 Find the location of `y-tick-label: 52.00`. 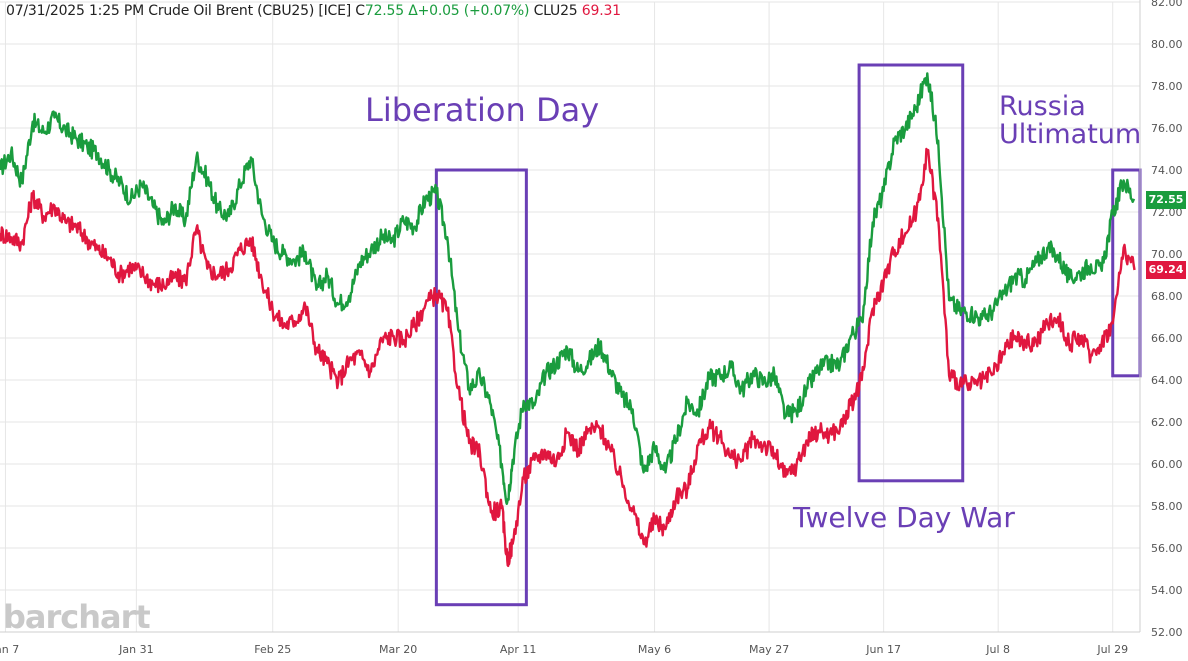

y-tick-label: 52.00 is located at coordinates (1167, 632).